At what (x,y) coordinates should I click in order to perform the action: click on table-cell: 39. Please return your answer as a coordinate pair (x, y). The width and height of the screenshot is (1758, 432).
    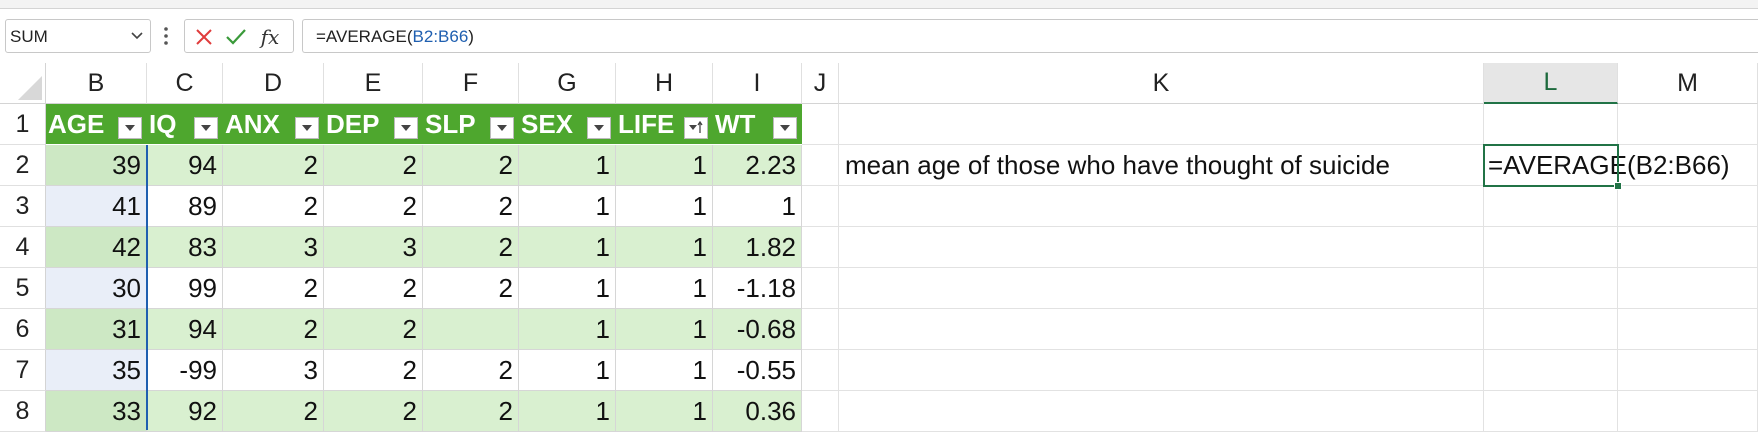
    Looking at the image, I should click on (96, 165).